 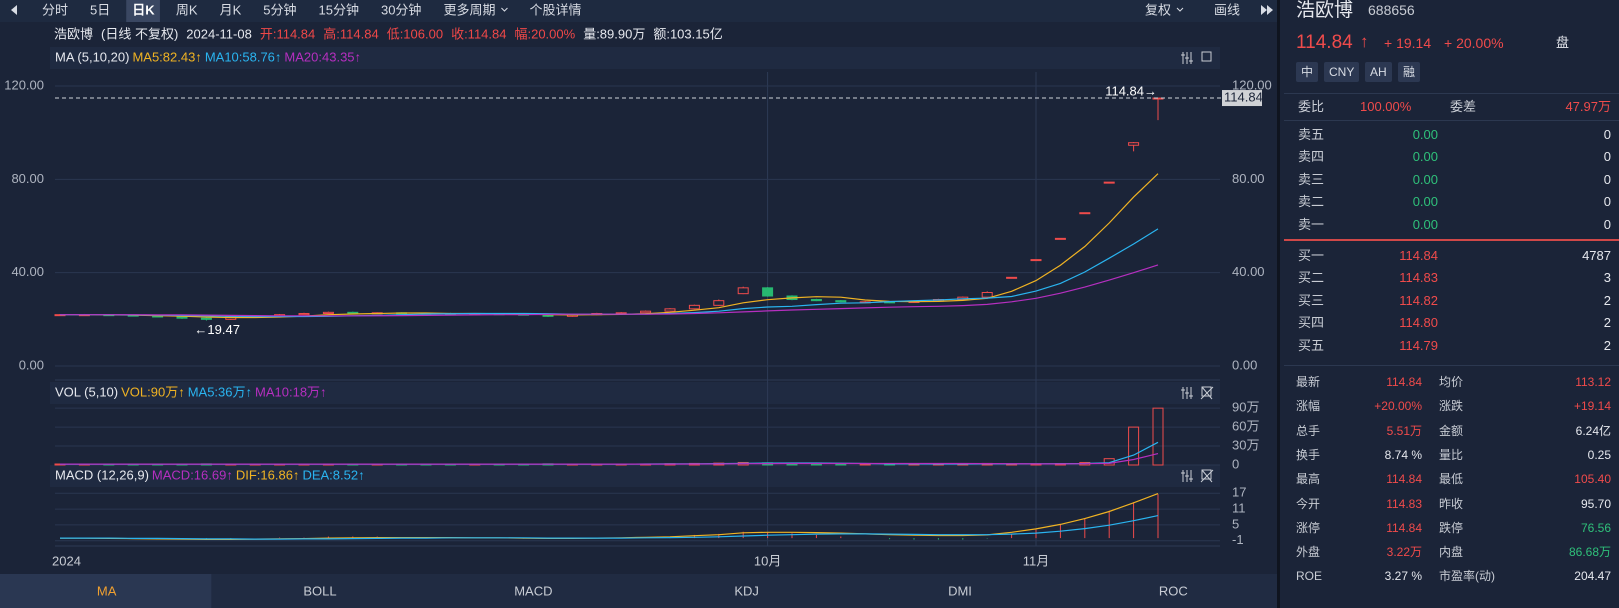 What do you see at coordinates (1342, 72) in the screenshot?
I see `tag: CNY` at bounding box center [1342, 72].